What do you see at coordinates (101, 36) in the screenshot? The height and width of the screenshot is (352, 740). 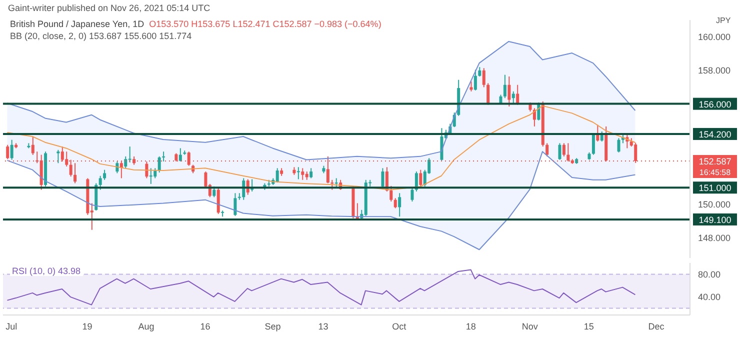 I see `annotation: BB (20, close, 2, 0) 153.687 155.600 151.774` at bounding box center [101, 36].